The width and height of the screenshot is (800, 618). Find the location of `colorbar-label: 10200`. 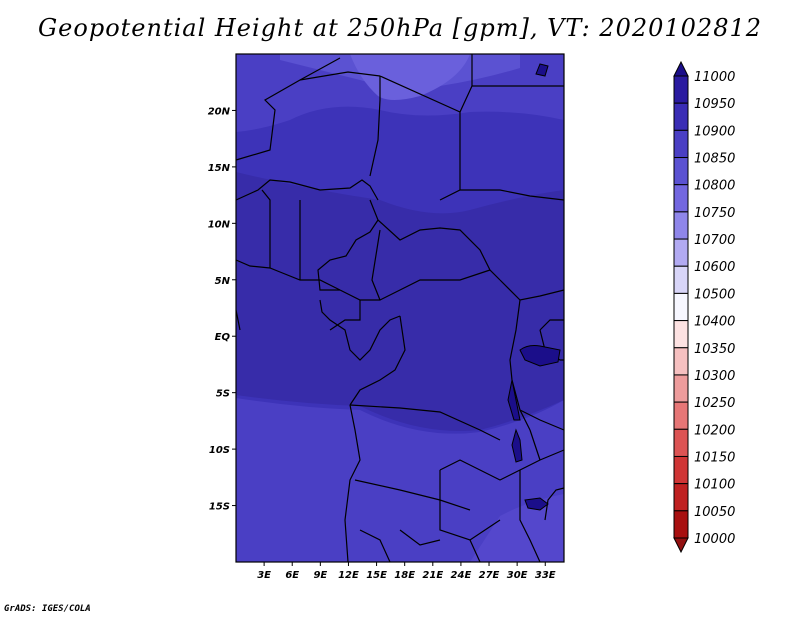

colorbar-label: 10200 is located at coordinates (714, 430).